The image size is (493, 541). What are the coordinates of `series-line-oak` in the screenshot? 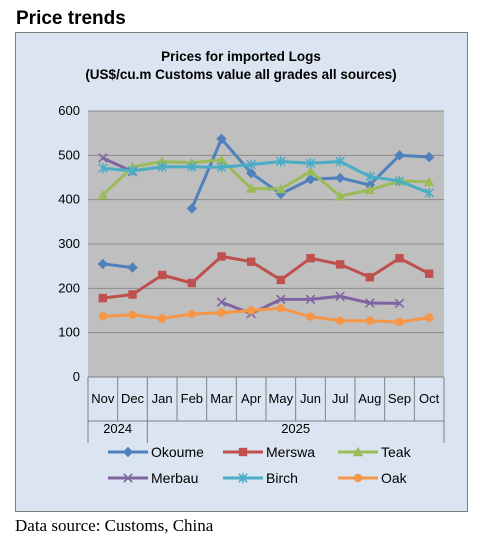 It's located at (266, 315).